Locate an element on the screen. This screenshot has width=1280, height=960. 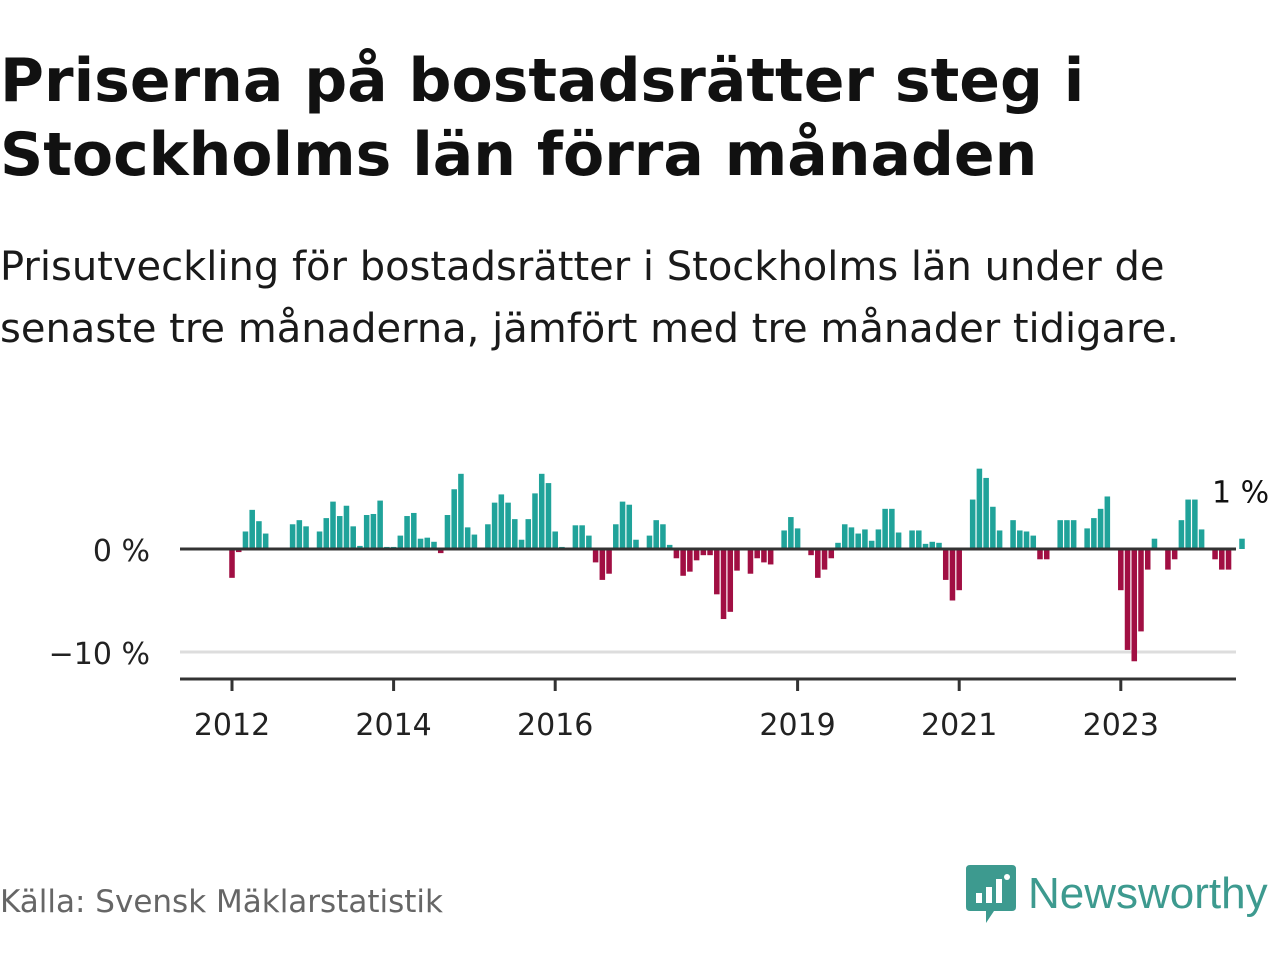
last-value-label: 1 % is located at coordinates (1240, 493).